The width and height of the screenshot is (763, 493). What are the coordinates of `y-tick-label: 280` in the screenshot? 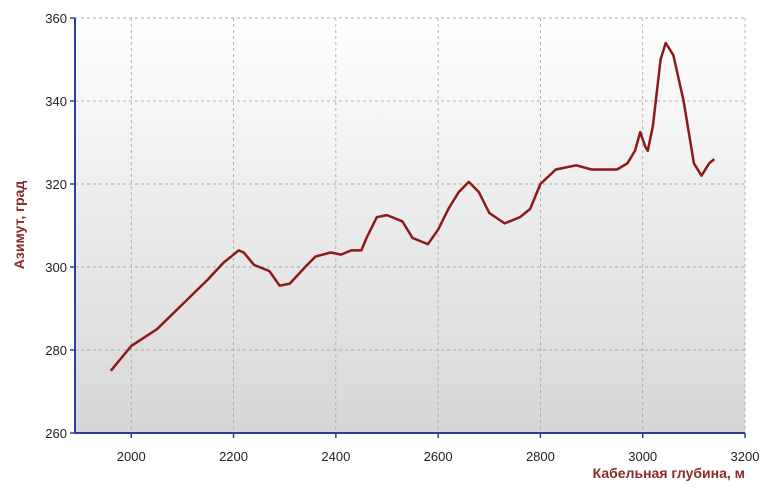 It's located at (56, 350).